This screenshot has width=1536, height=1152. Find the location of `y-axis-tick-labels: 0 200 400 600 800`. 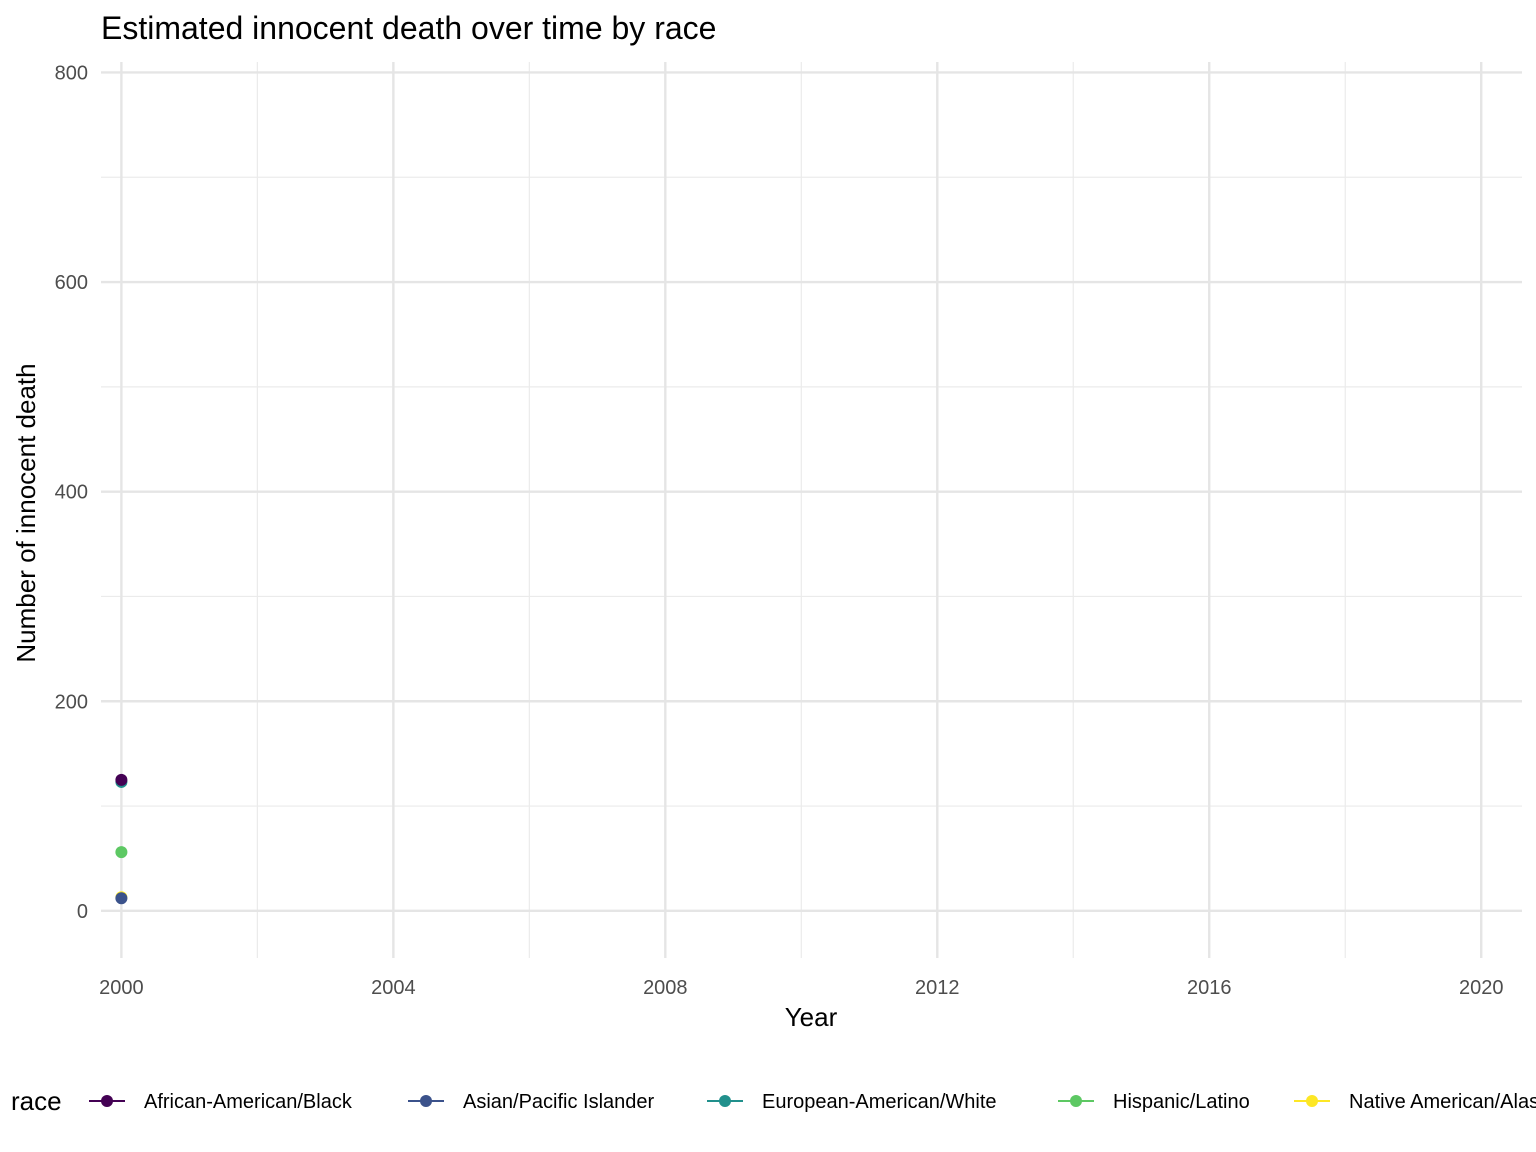

y-axis-tick-labels: 0 200 400 600 800 is located at coordinates (71, 492).